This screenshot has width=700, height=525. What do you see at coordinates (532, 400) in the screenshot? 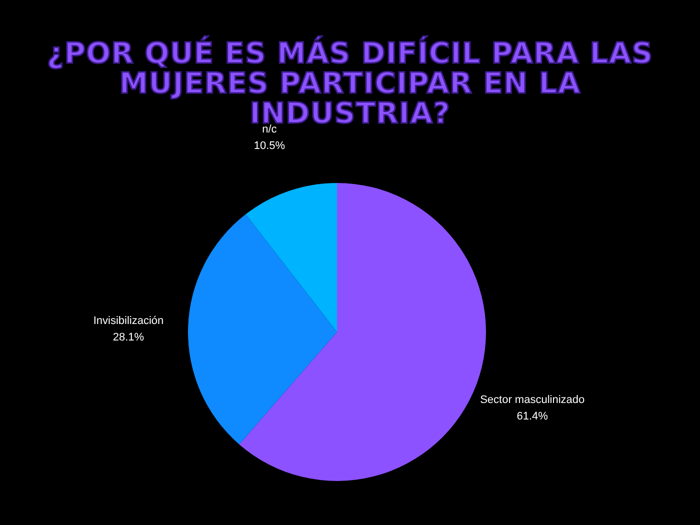
I see `slice-label: Sector masculinizado` at bounding box center [532, 400].